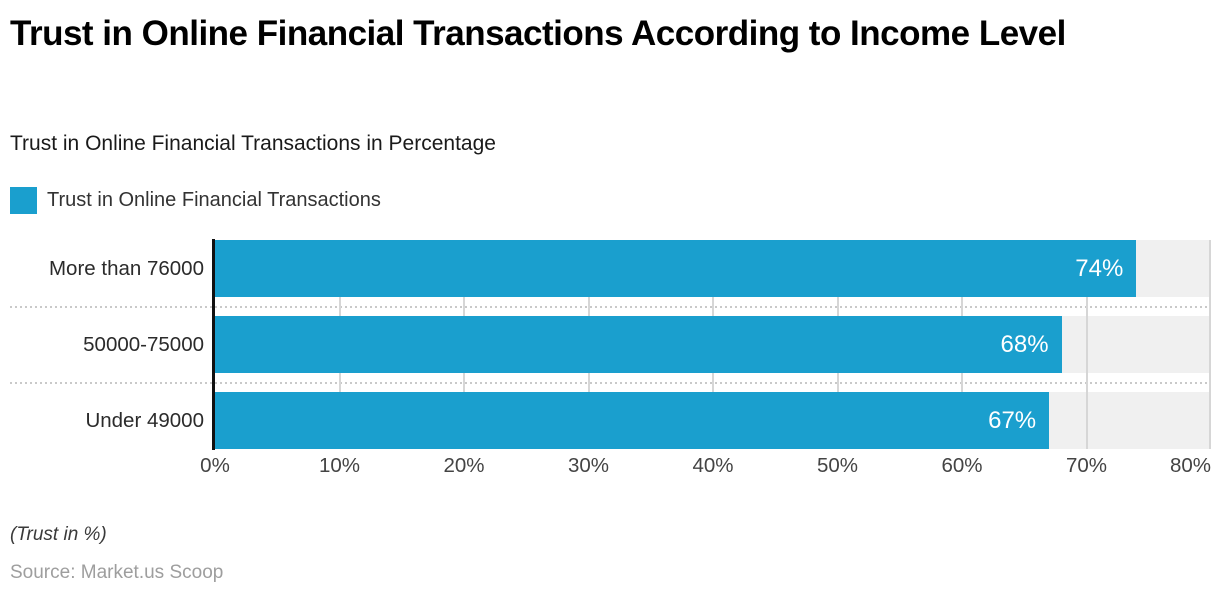 Image resolution: width=1220 pixels, height=600 pixels. I want to click on bar-row: 68%, so click(713, 344).